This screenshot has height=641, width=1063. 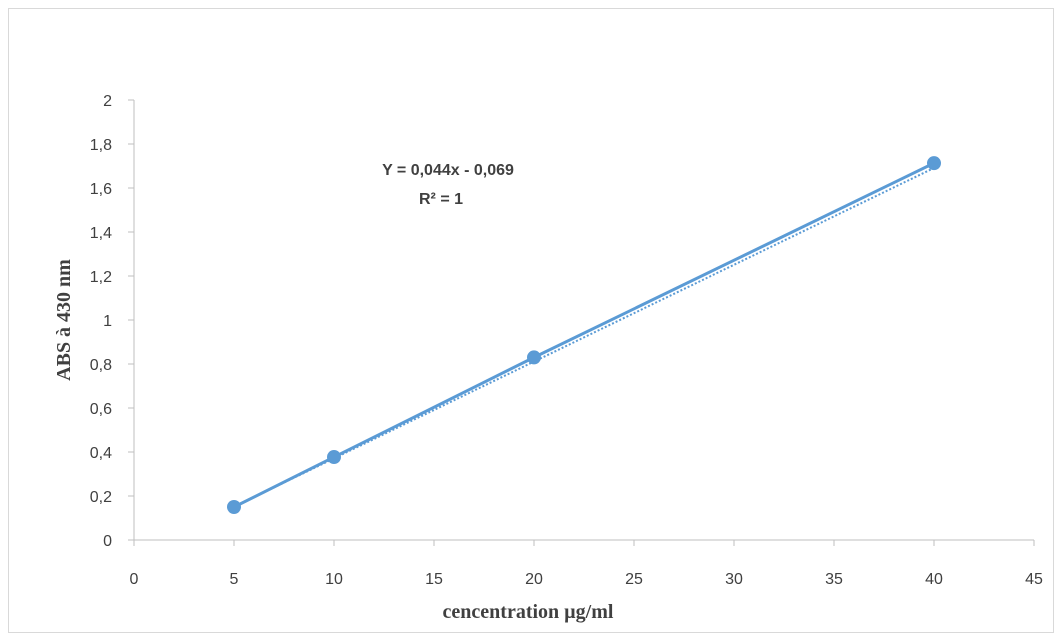 What do you see at coordinates (586, 564) in the screenshot?
I see `x-axis-ticks: 0 5 10 15 20 25 30 35 40 45` at bounding box center [586, 564].